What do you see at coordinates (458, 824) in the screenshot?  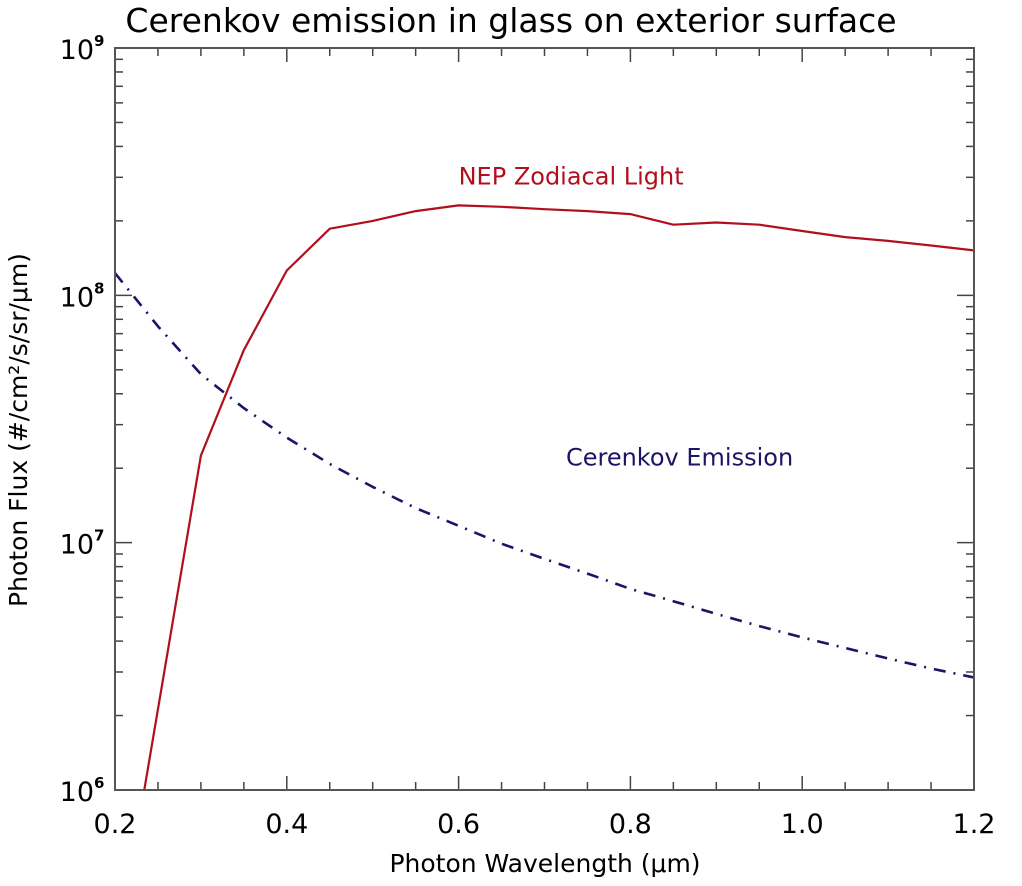 I see `x-tick-label: 0.6` at bounding box center [458, 824].